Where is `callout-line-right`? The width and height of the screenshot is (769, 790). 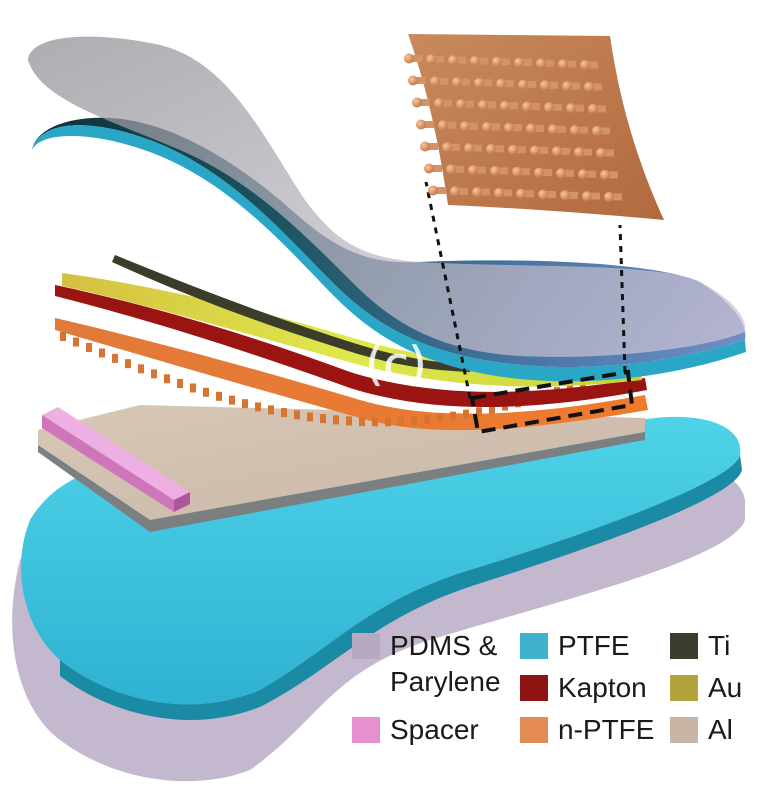
callout-line-right is located at coordinates (622, 298).